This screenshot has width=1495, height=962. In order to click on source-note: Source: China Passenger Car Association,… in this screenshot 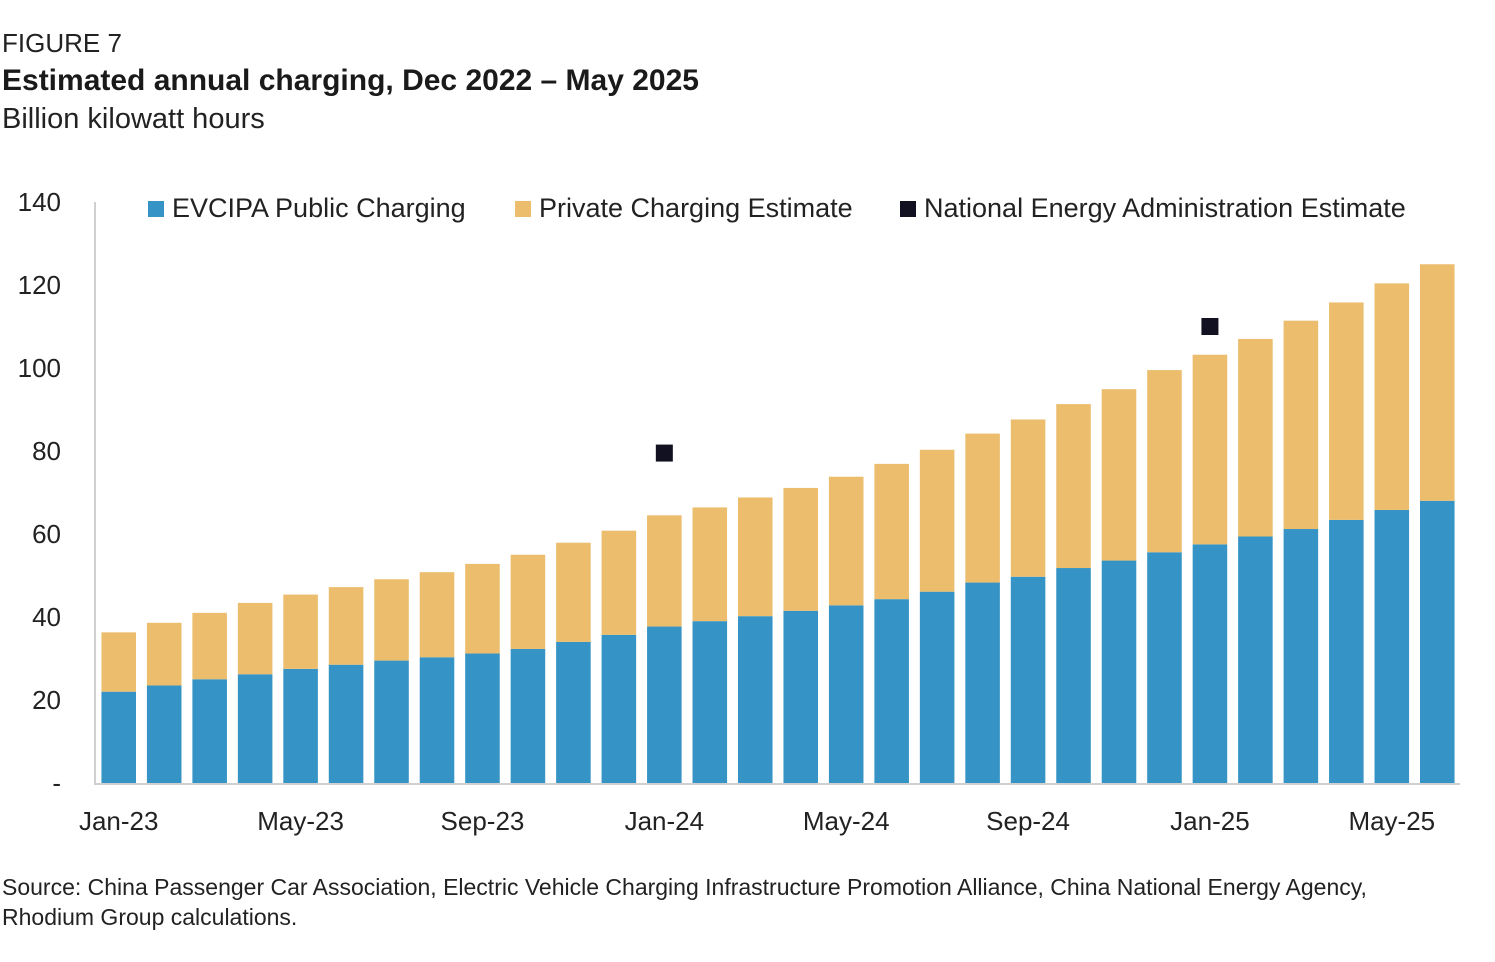, I will do `click(684, 902)`.